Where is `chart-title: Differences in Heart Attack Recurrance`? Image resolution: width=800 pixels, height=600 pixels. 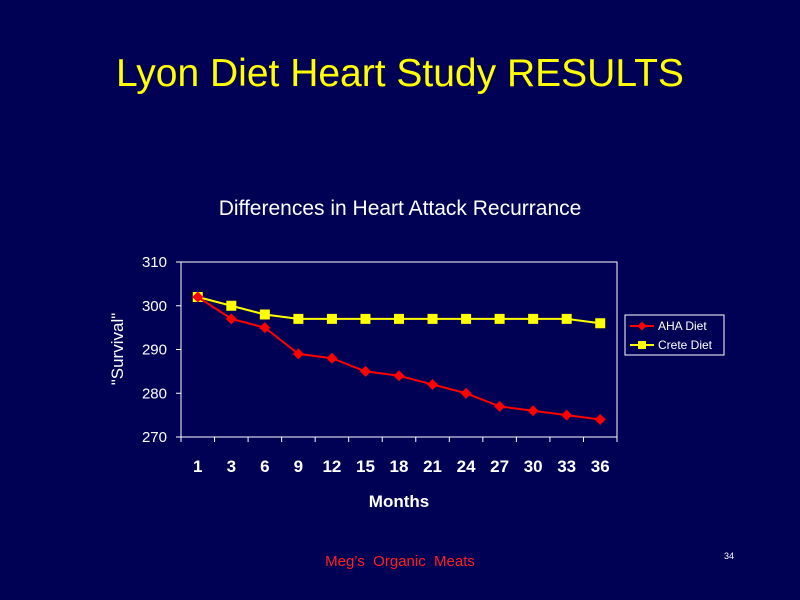
chart-title: Differences in Heart Attack Recurrance is located at coordinates (400, 208).